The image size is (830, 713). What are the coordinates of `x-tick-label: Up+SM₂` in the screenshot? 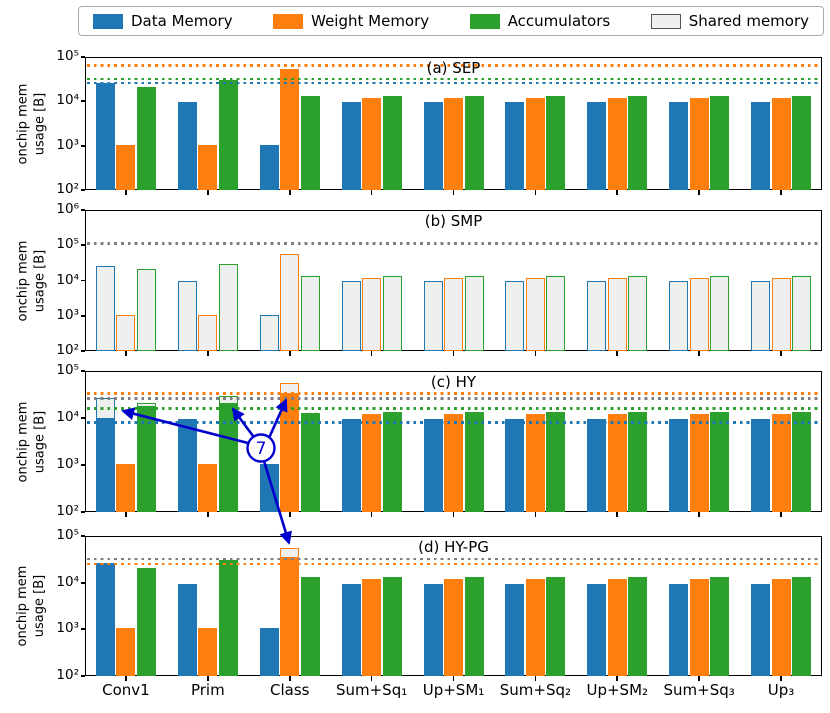 It's located at (617, 690).